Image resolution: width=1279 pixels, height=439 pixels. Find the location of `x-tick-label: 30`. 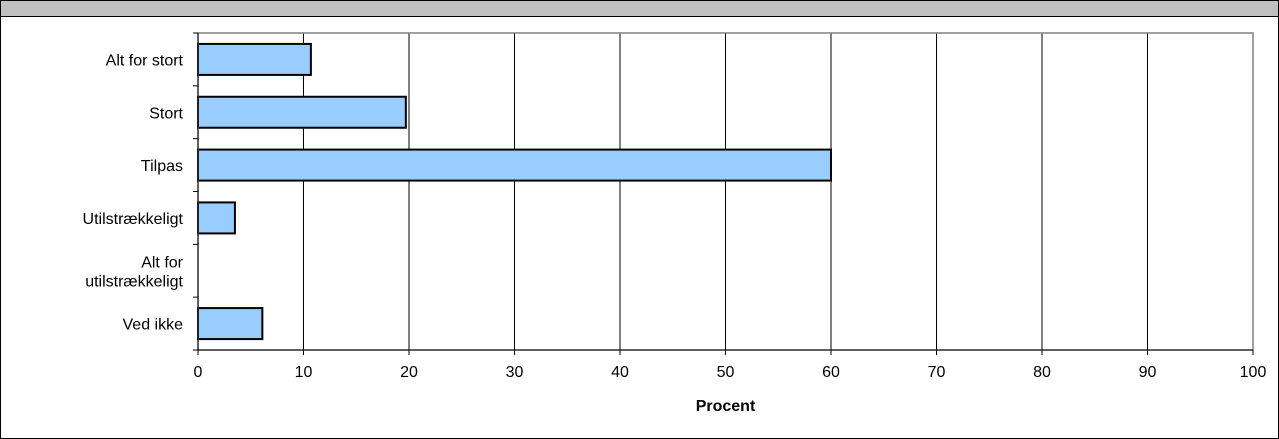

x-tick-label: 30 is located at coordinates (515, 372).